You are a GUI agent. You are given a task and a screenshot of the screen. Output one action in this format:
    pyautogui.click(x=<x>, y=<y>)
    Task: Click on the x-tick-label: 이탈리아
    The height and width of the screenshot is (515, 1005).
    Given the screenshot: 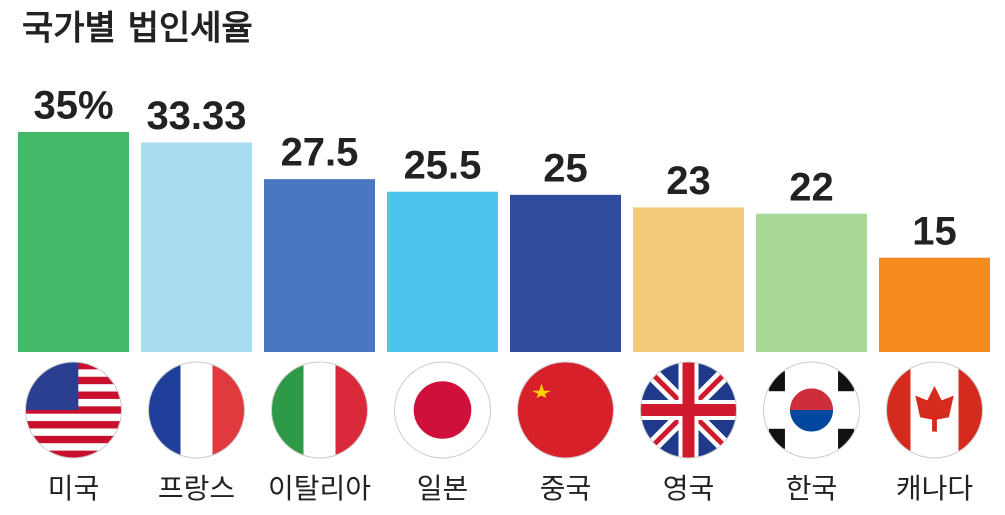 What is the action you would take?
    pyautogui.click(x=319, y=488)
    